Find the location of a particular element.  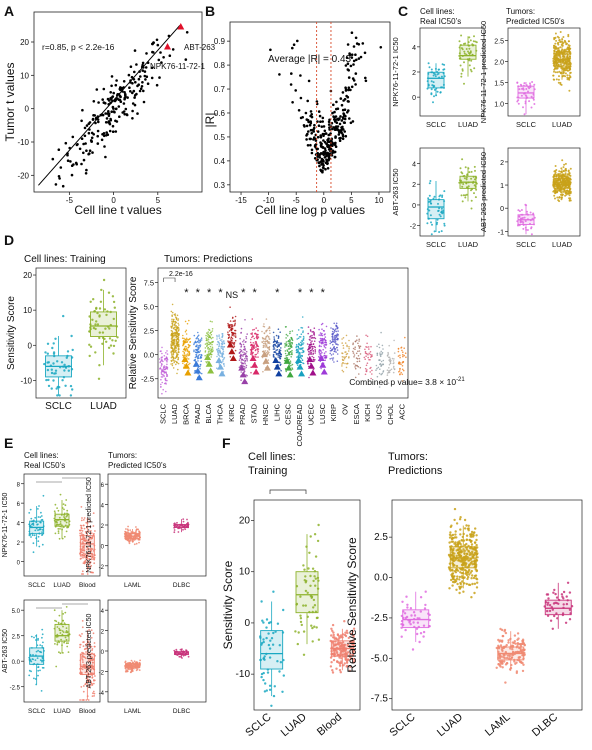

panel-d-left-category-label: LUAD is located at coordinates (103, 406).